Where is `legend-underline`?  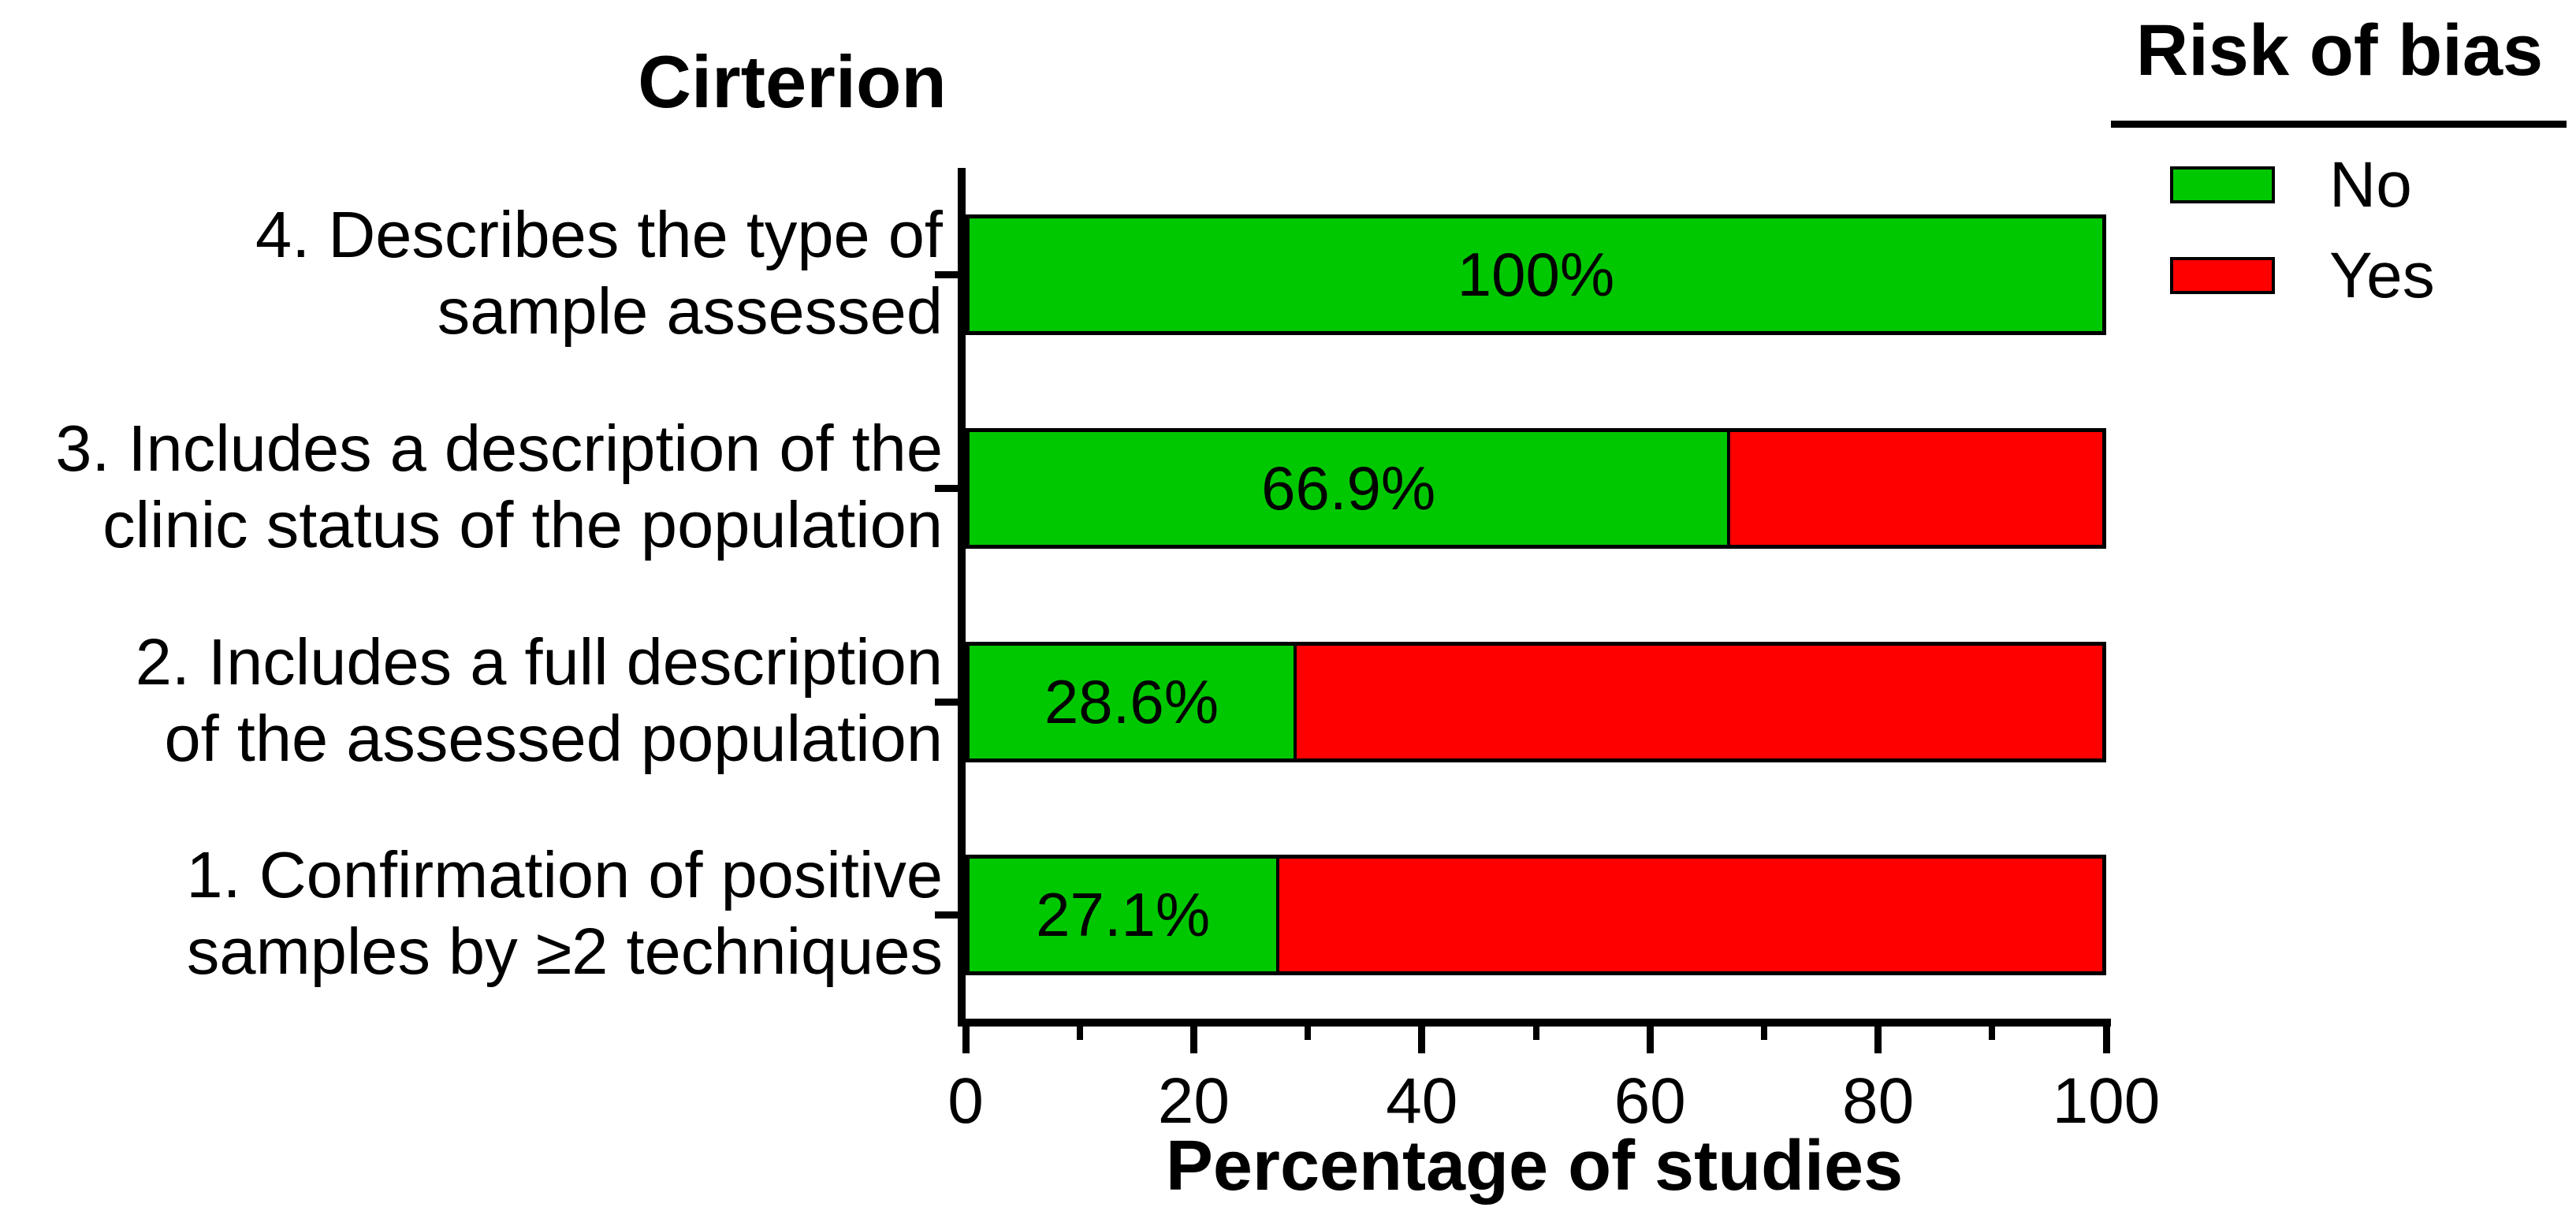 legend-underline is located at coordinates (2339, 124).